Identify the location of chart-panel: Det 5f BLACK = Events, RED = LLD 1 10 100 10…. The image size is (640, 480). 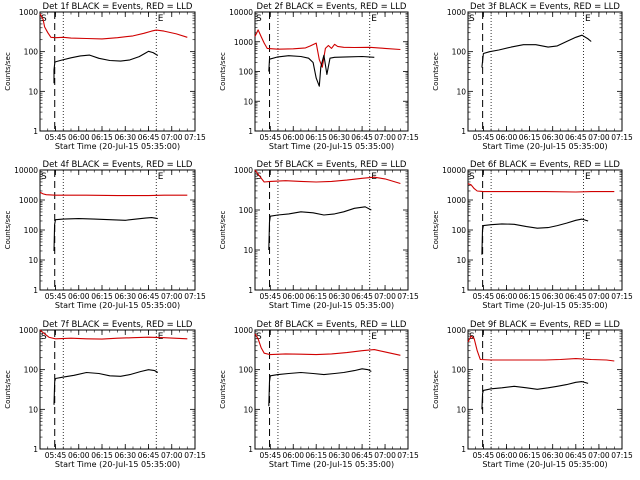
(319, 235).